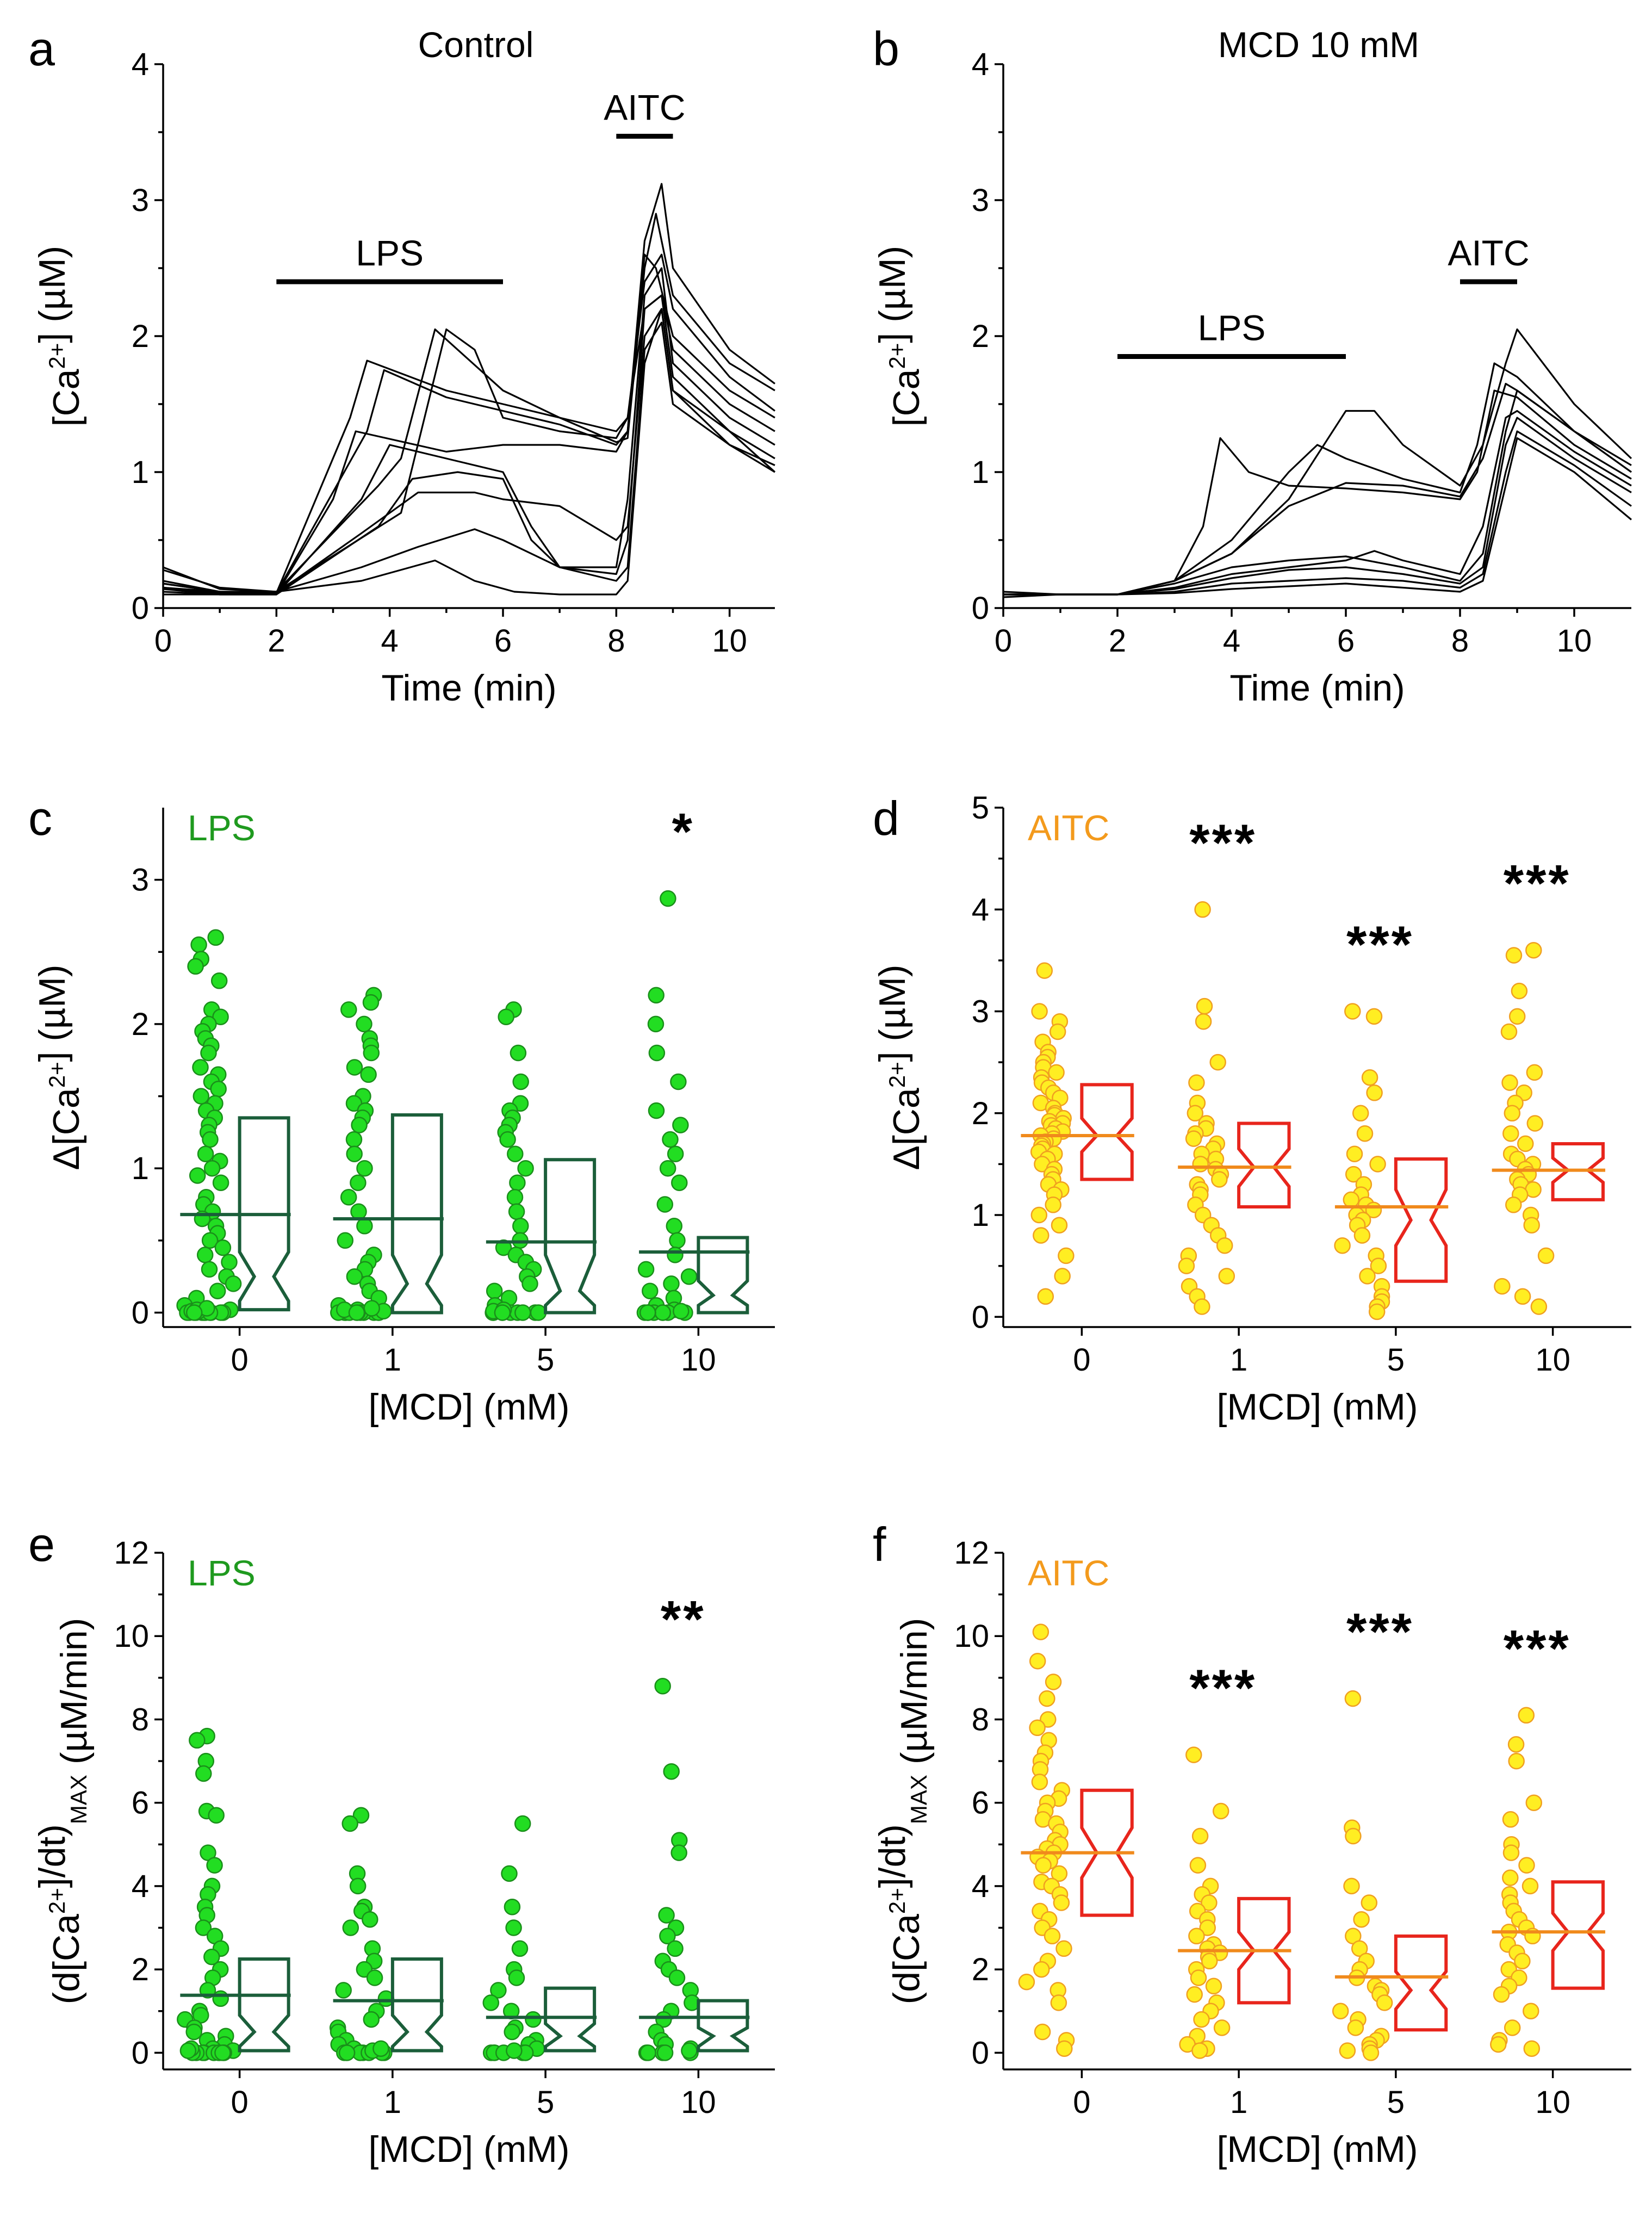 The width and height of the screenshot is (1652, 2219). I want to click on y-tick-label: 10, so click(971, 1636).